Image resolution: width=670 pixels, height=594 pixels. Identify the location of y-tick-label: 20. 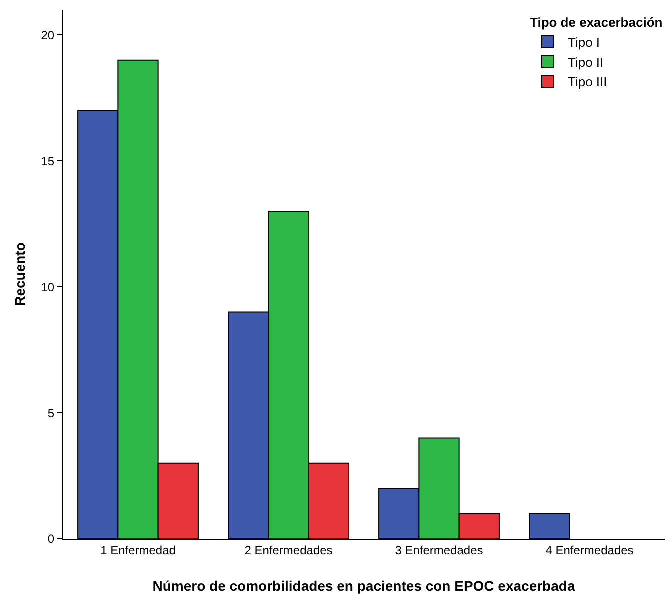
(48, 35).